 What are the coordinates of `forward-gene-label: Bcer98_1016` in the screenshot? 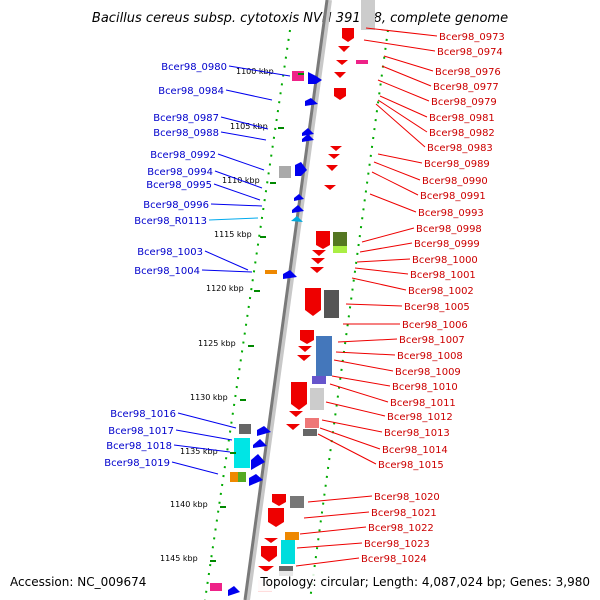 It's located at (143, 414).